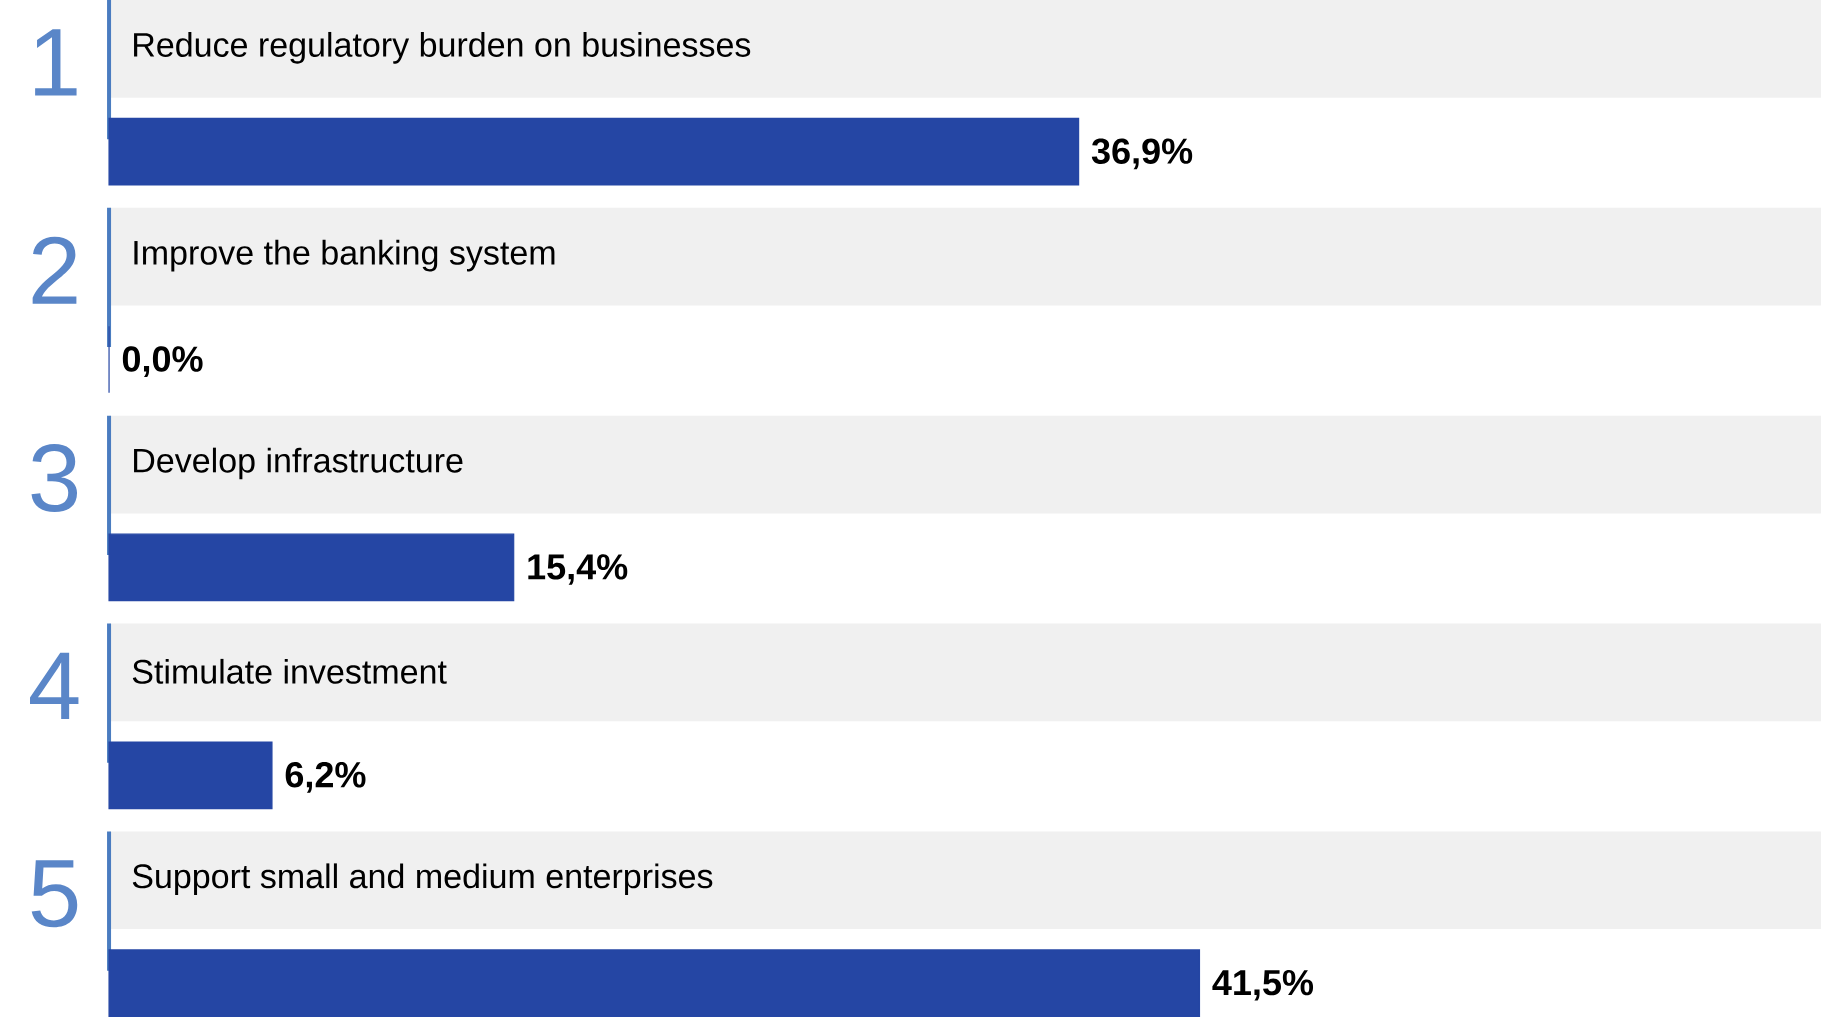  I want to click on y-tick-label: Stimulate investment, so click(289, 672).